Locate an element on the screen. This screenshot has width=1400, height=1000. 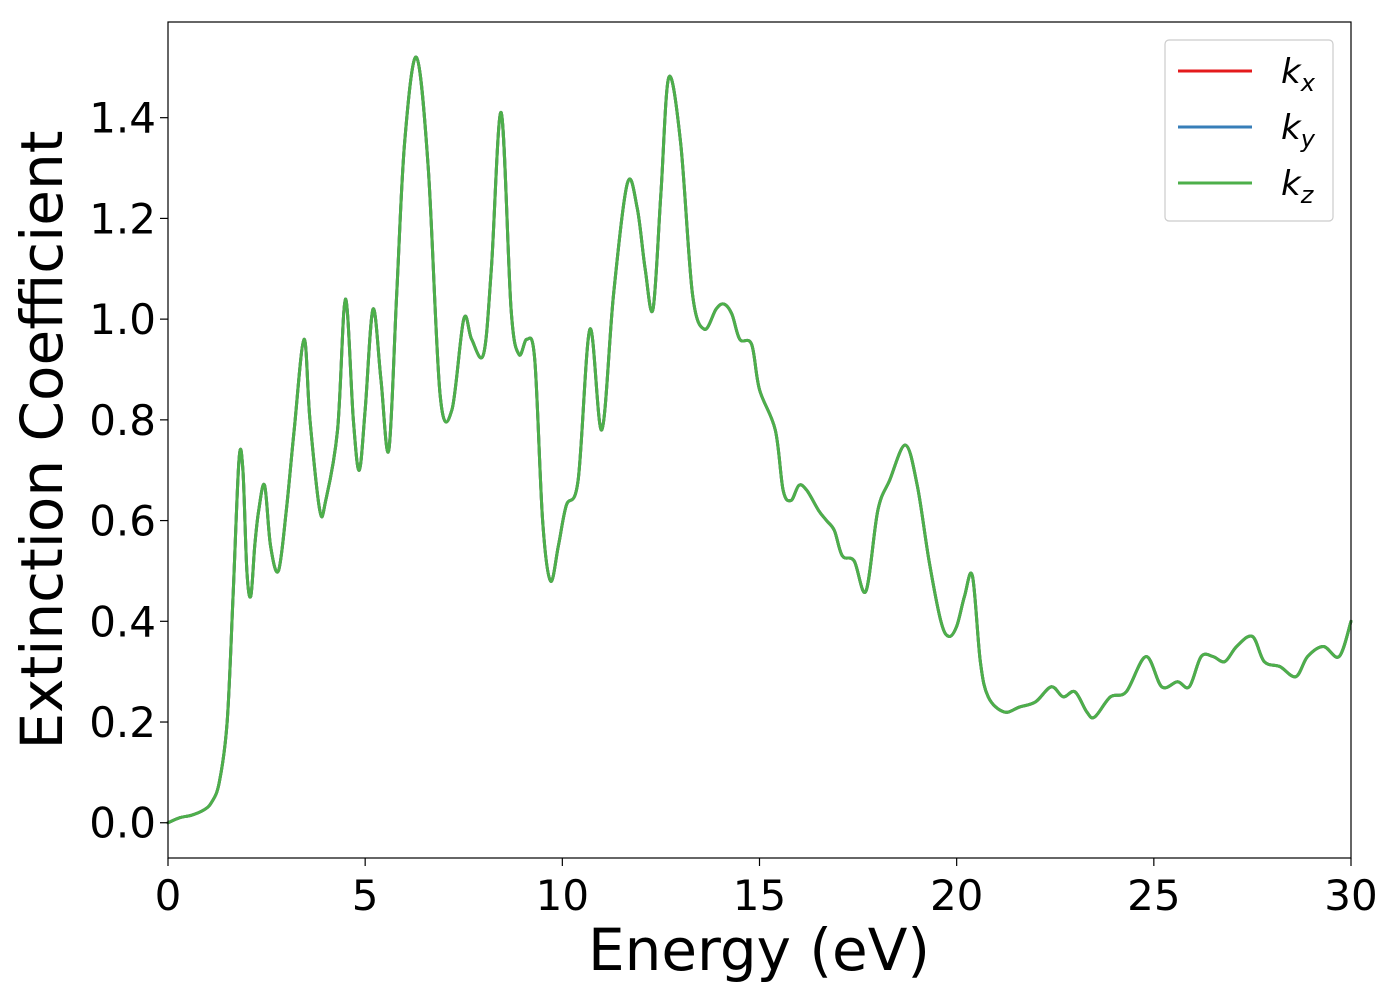
y-tick-label: 1.4 is located at coordinates (122, 118).